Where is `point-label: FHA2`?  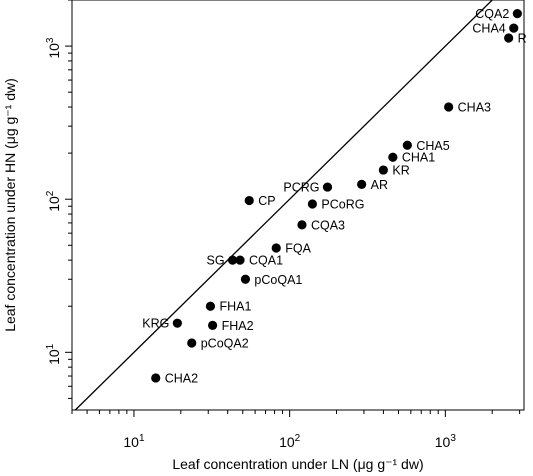
point-label: FHA2 is located at coordinates (238, 326).